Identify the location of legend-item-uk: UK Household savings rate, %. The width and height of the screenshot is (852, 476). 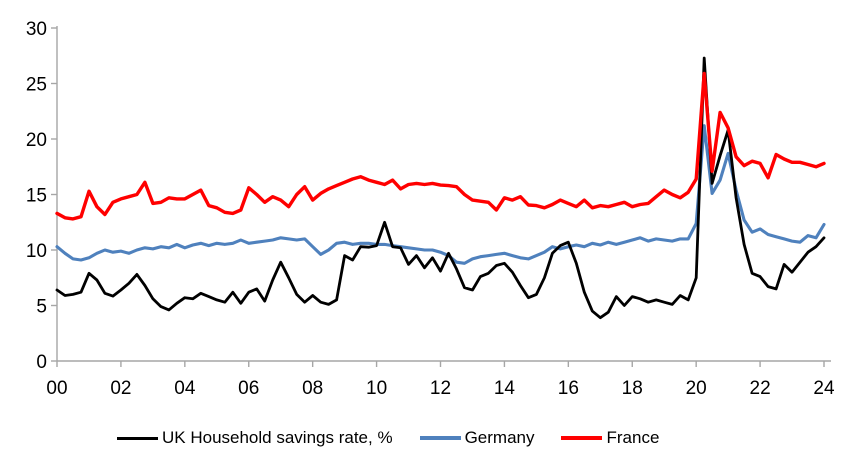
(255, 438).